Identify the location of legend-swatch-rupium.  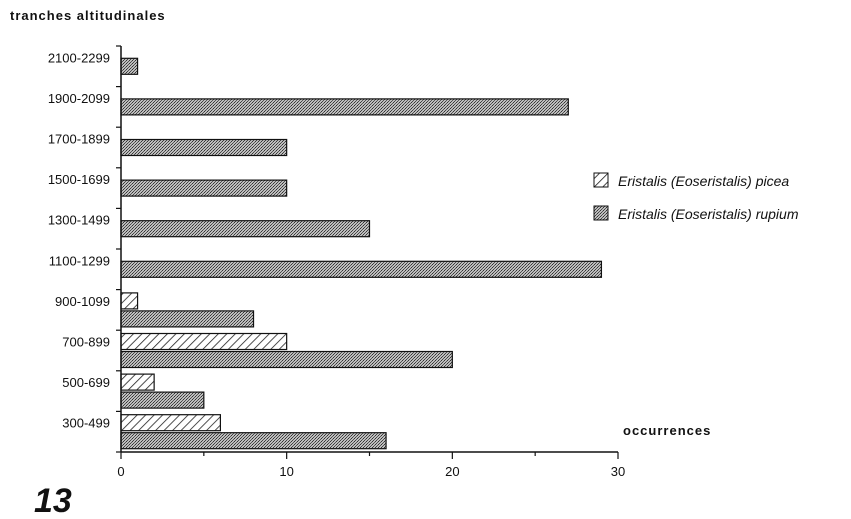
(601, 213).